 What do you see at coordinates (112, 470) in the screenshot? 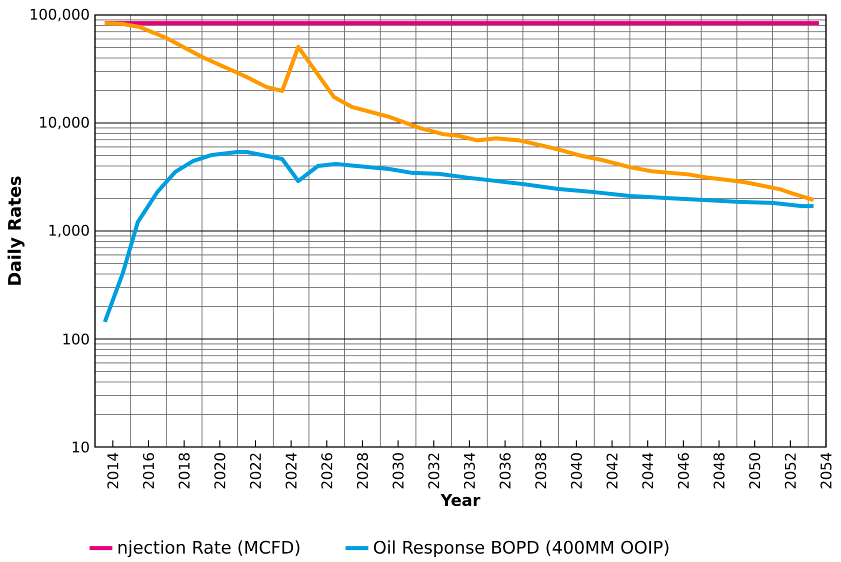
I see `x-tick-label: 2014` at bounding box center [112, 470].